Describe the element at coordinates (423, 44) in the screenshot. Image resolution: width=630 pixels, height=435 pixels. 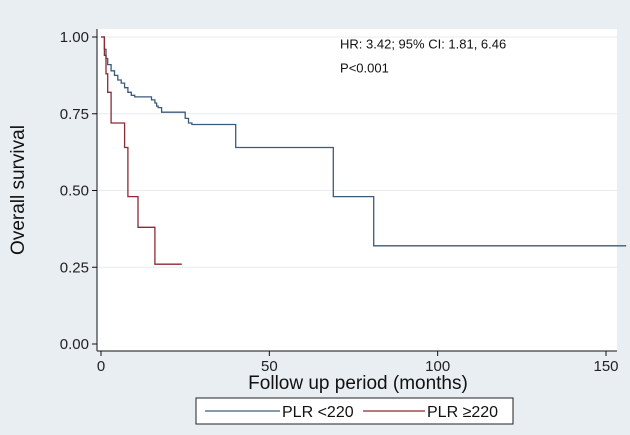
I see `hr-annotation: HR: 3.42; 95% CI: 1.81, 6.46` at that location.